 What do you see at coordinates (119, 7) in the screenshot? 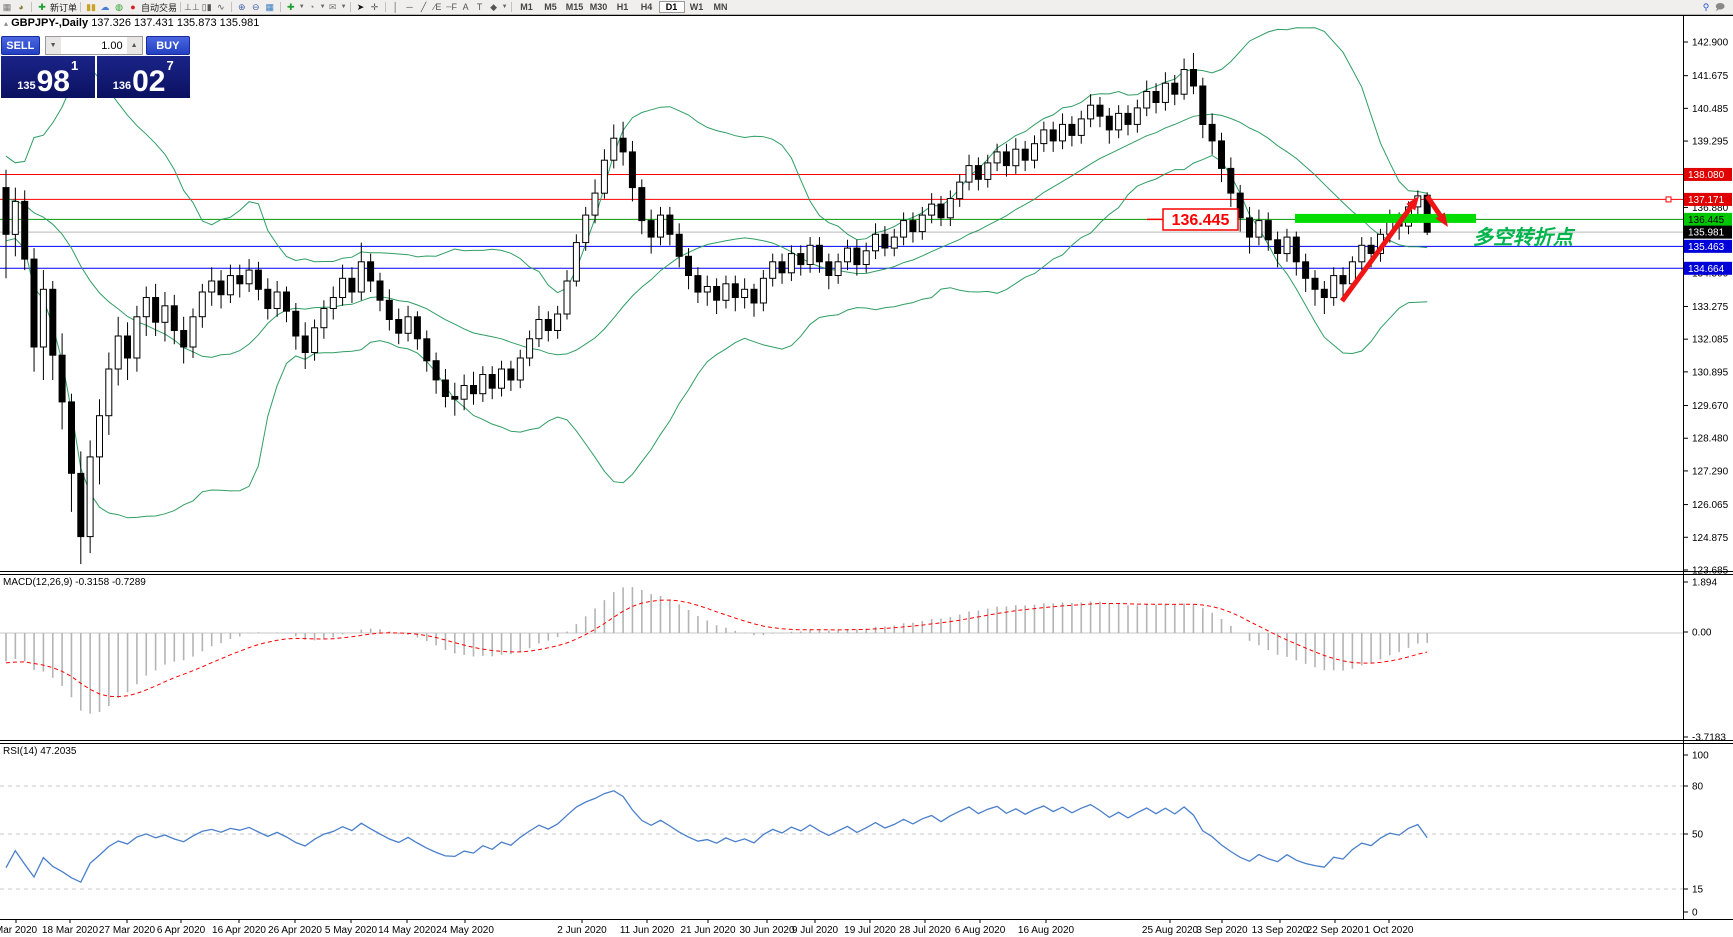
I see `signal-icon: ◍` at bounding box center [119, 7].